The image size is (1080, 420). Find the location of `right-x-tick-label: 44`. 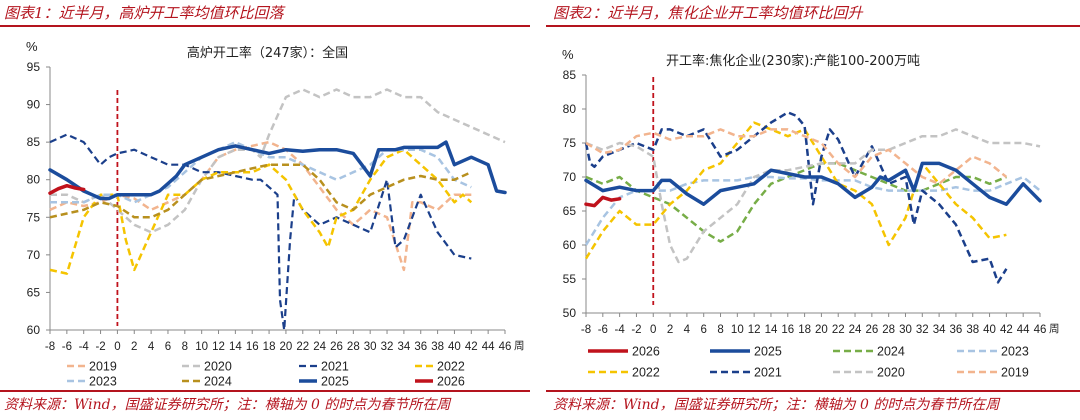

right-x-tick-label: 44 is located at coordinates (1023, 330).